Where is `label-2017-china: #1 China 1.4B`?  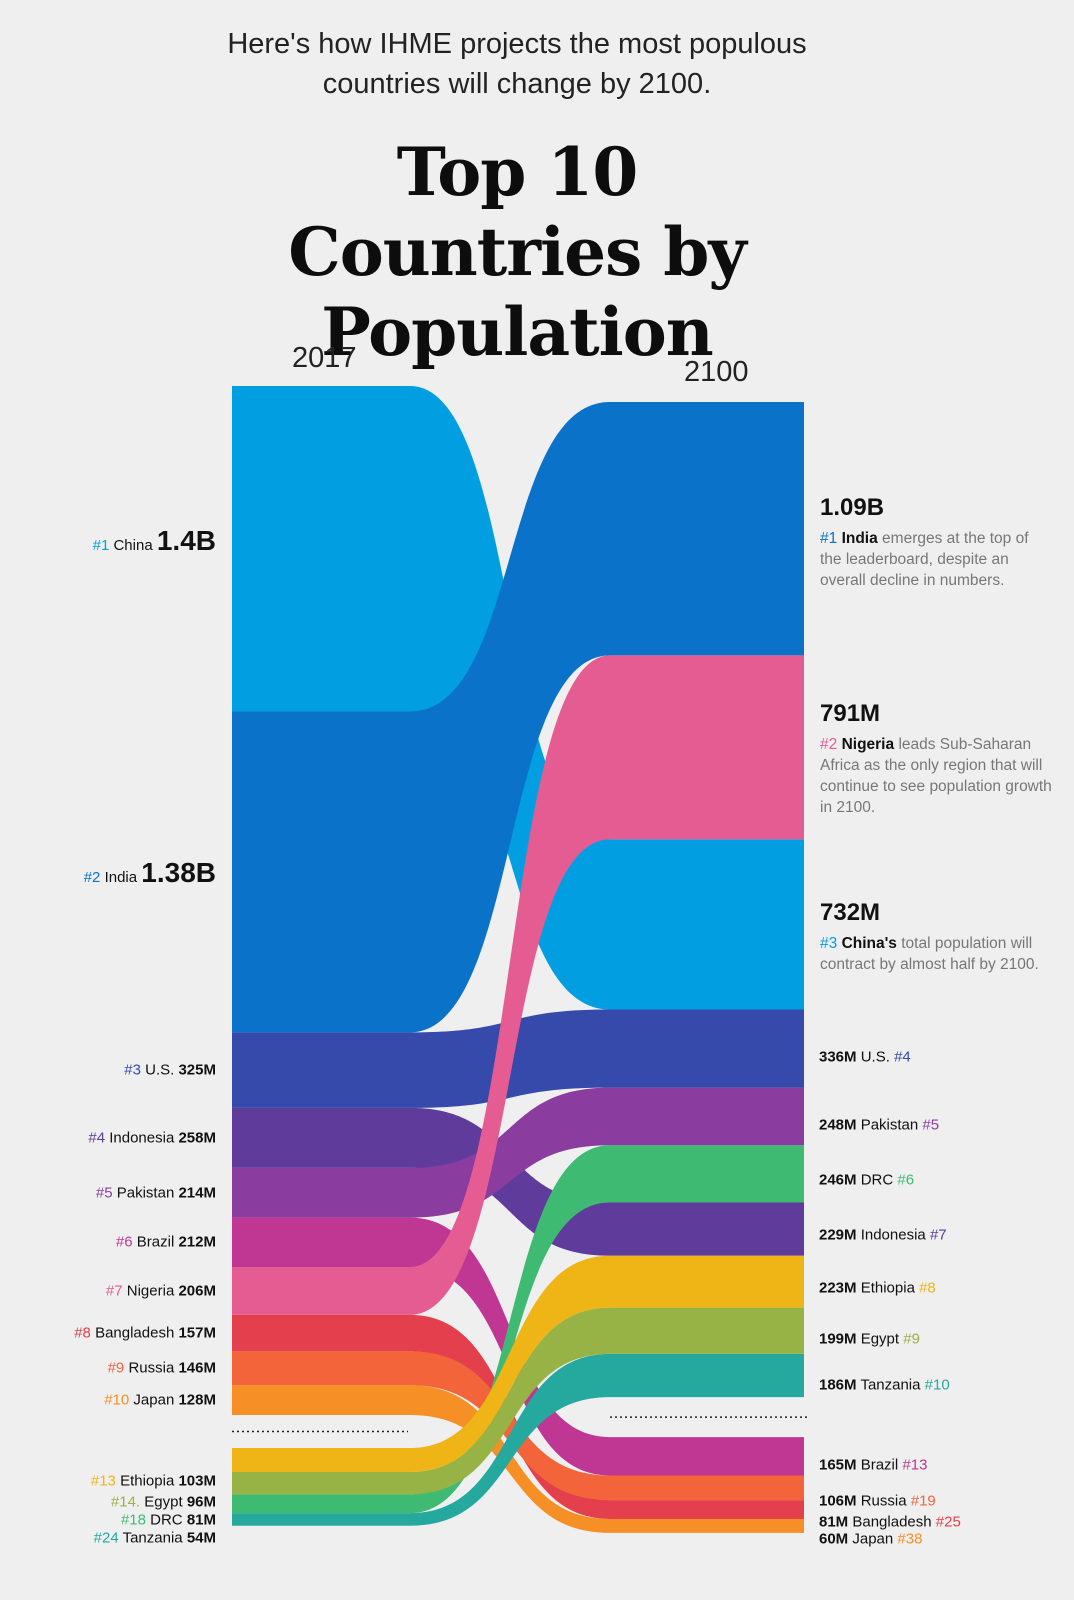 label-2017-china: #1 China 1.4B is located at coordinates (154, 540).